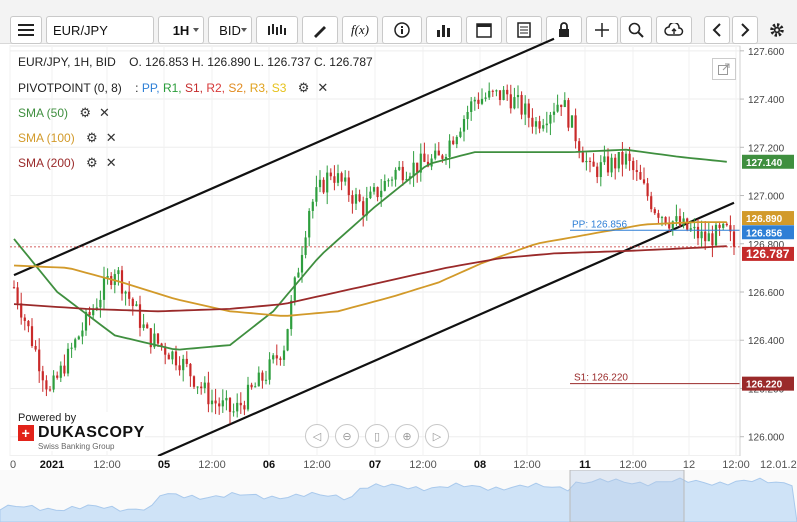  What do you see at coordinates (599, 224) in the screenshot?
I see `pp-label: PP: 126.856` at bounding box center [599, 224].